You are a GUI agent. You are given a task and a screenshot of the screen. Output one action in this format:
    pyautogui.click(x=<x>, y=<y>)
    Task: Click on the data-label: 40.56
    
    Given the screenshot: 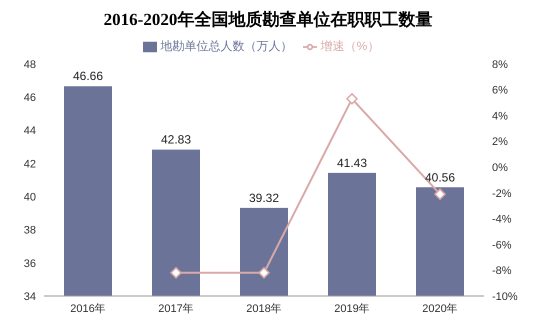 What is the action you would take?
    pyautogui.click(x=440, y=177)
    